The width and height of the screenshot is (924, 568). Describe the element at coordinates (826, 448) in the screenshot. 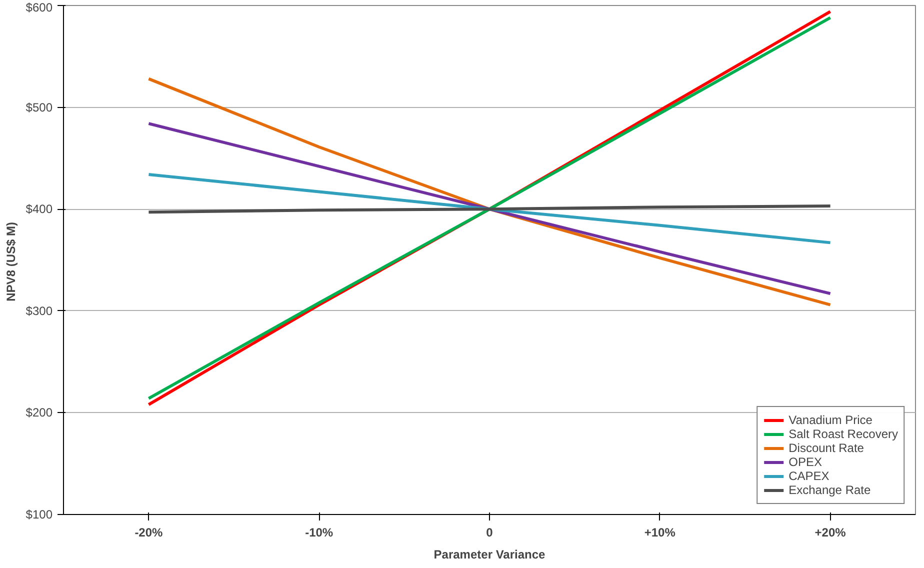

I see `legend-label: Discount Rate` at that location.